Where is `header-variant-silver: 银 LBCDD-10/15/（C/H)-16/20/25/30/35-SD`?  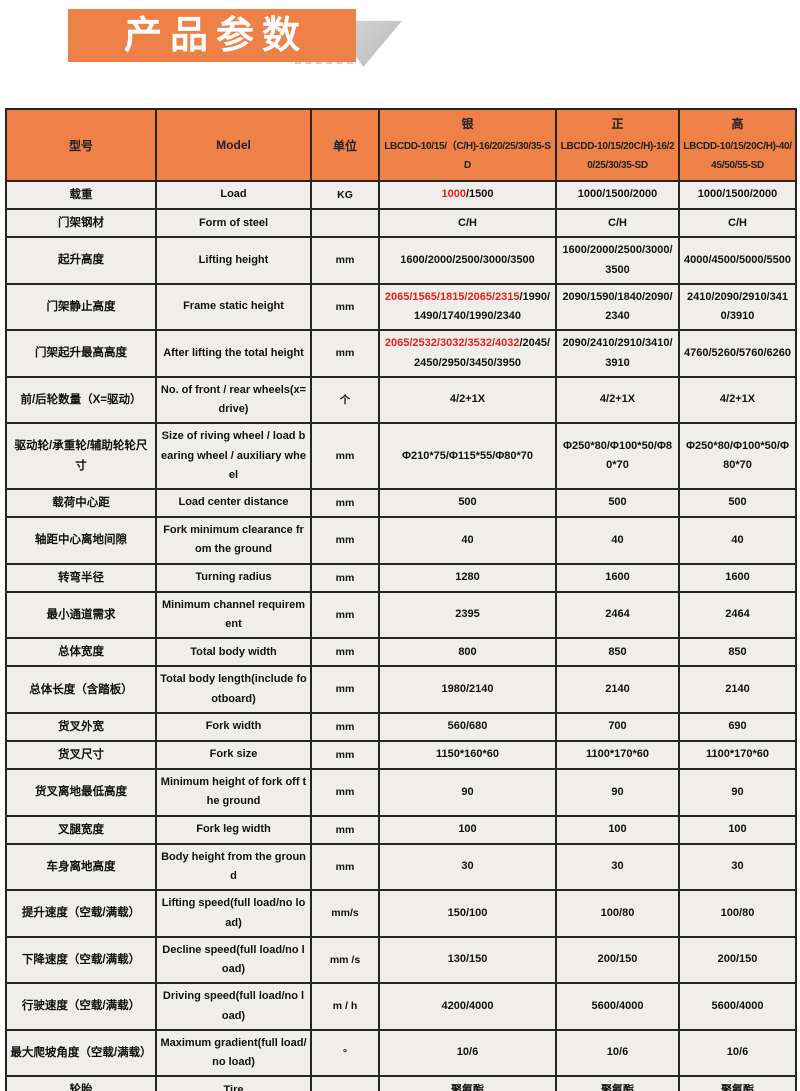 header-variant-silver: 银 LBCDD-10/15/（C/H)-16/20/25/30/35-SD is located at coordinates (467, 145).